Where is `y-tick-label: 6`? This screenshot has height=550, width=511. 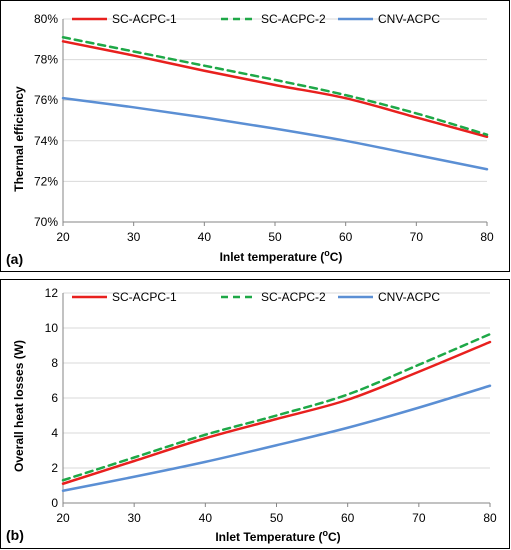 y-tick-label: 6 is located at coordinates (54, 398).